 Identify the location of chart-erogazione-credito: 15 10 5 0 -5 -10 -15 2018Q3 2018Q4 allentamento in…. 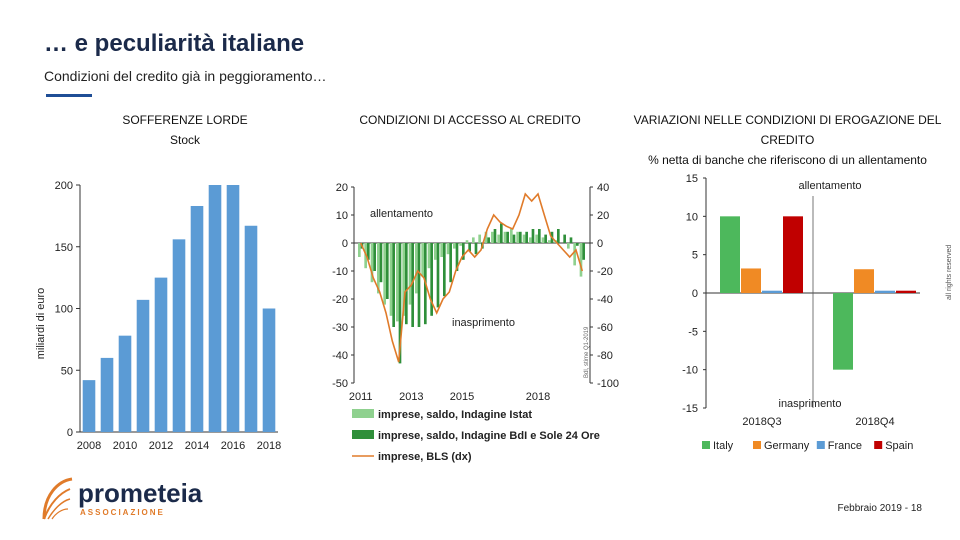
(801, 312).